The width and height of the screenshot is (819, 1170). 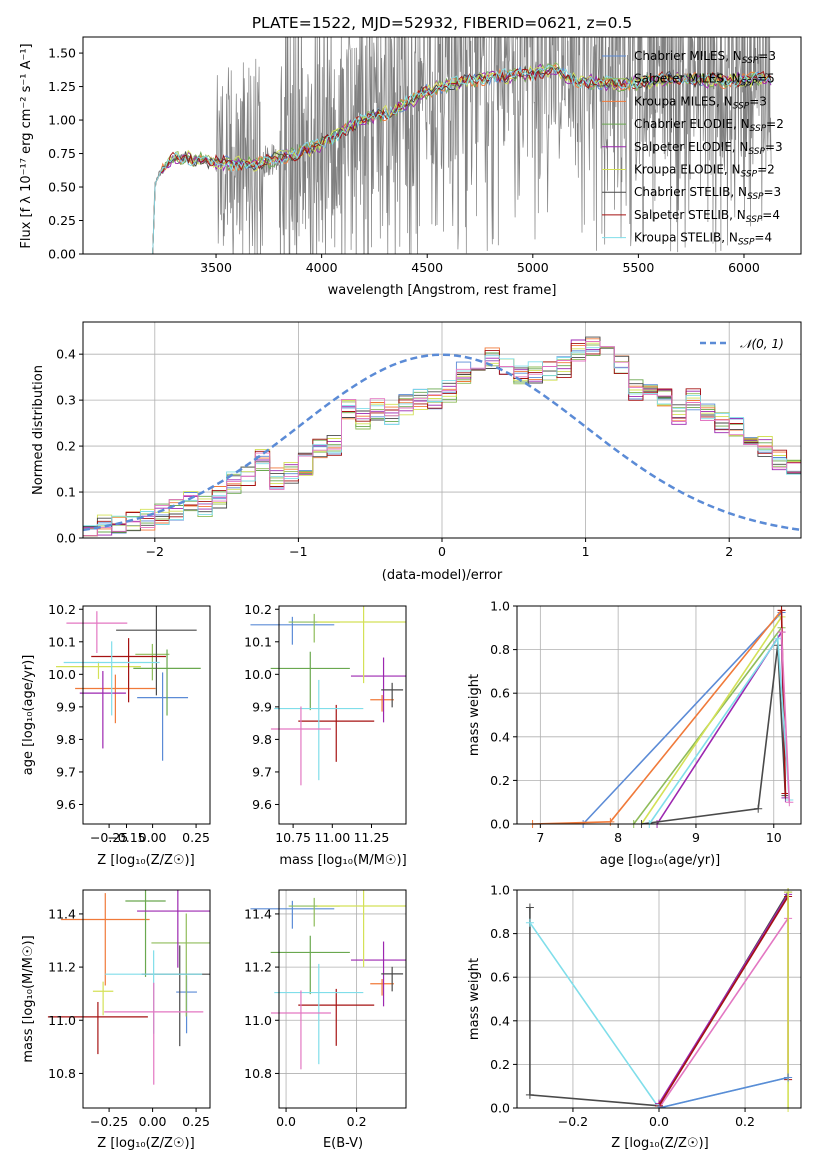 I want to click on residual-xlabel: (data-model)/error, so click(x=442, y=575).